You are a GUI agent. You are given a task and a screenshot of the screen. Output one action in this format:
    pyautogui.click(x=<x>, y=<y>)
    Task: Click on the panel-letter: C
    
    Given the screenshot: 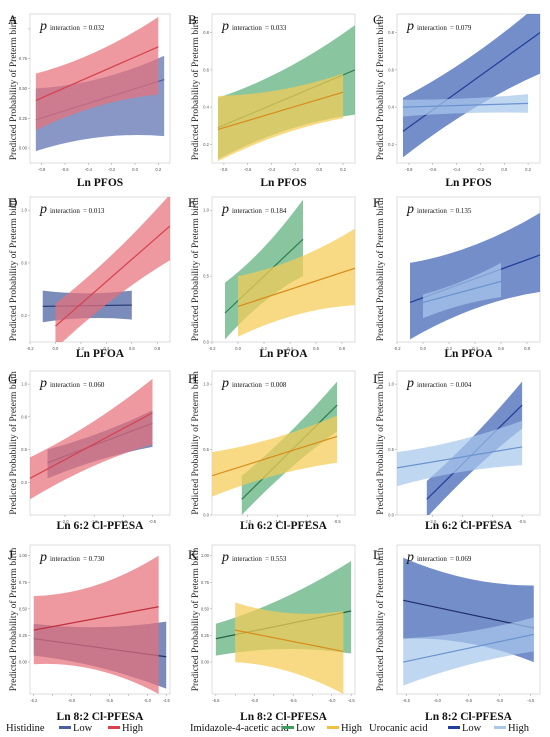 What is the action you would take?
    pyautogui.click(x=377, y=19)
    